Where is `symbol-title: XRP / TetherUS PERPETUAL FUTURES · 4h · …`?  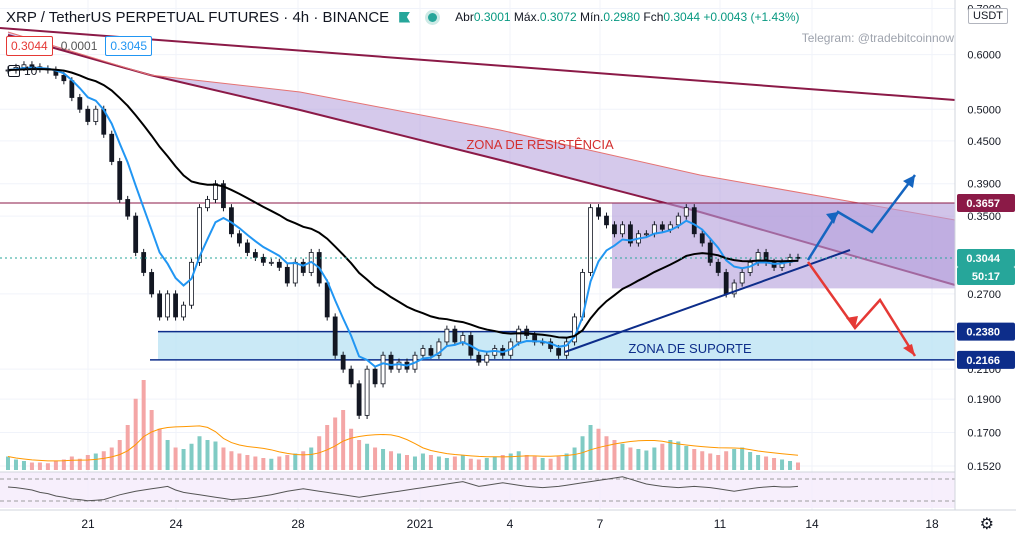
symbol-title: XRP / TetherUS PERPETUAL FUTURES · 4h · … is located at coordinates (198, 17).